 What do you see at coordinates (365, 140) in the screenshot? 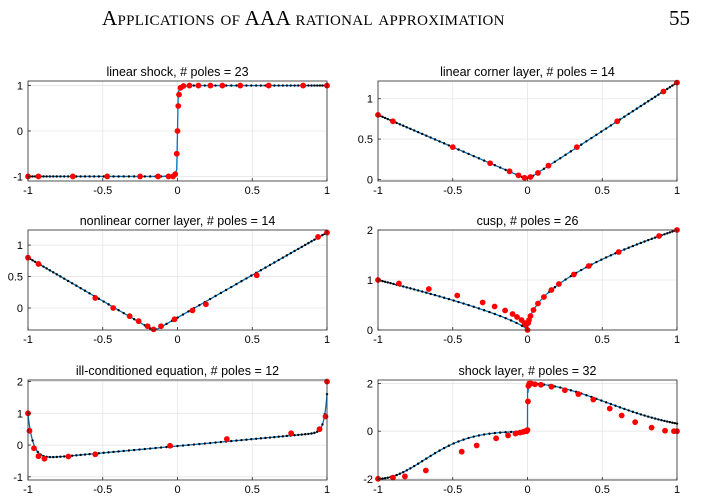
I see `y-tick-label: 0.5` at bounding box center [365, 140].